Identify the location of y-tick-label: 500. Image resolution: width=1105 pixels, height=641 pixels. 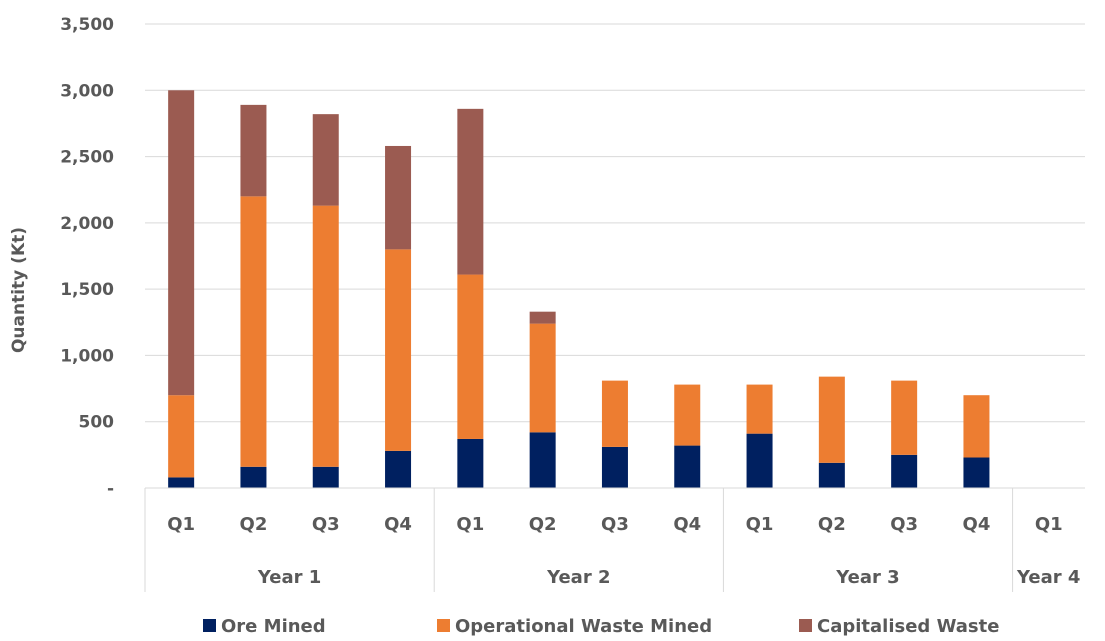
(97, 423).